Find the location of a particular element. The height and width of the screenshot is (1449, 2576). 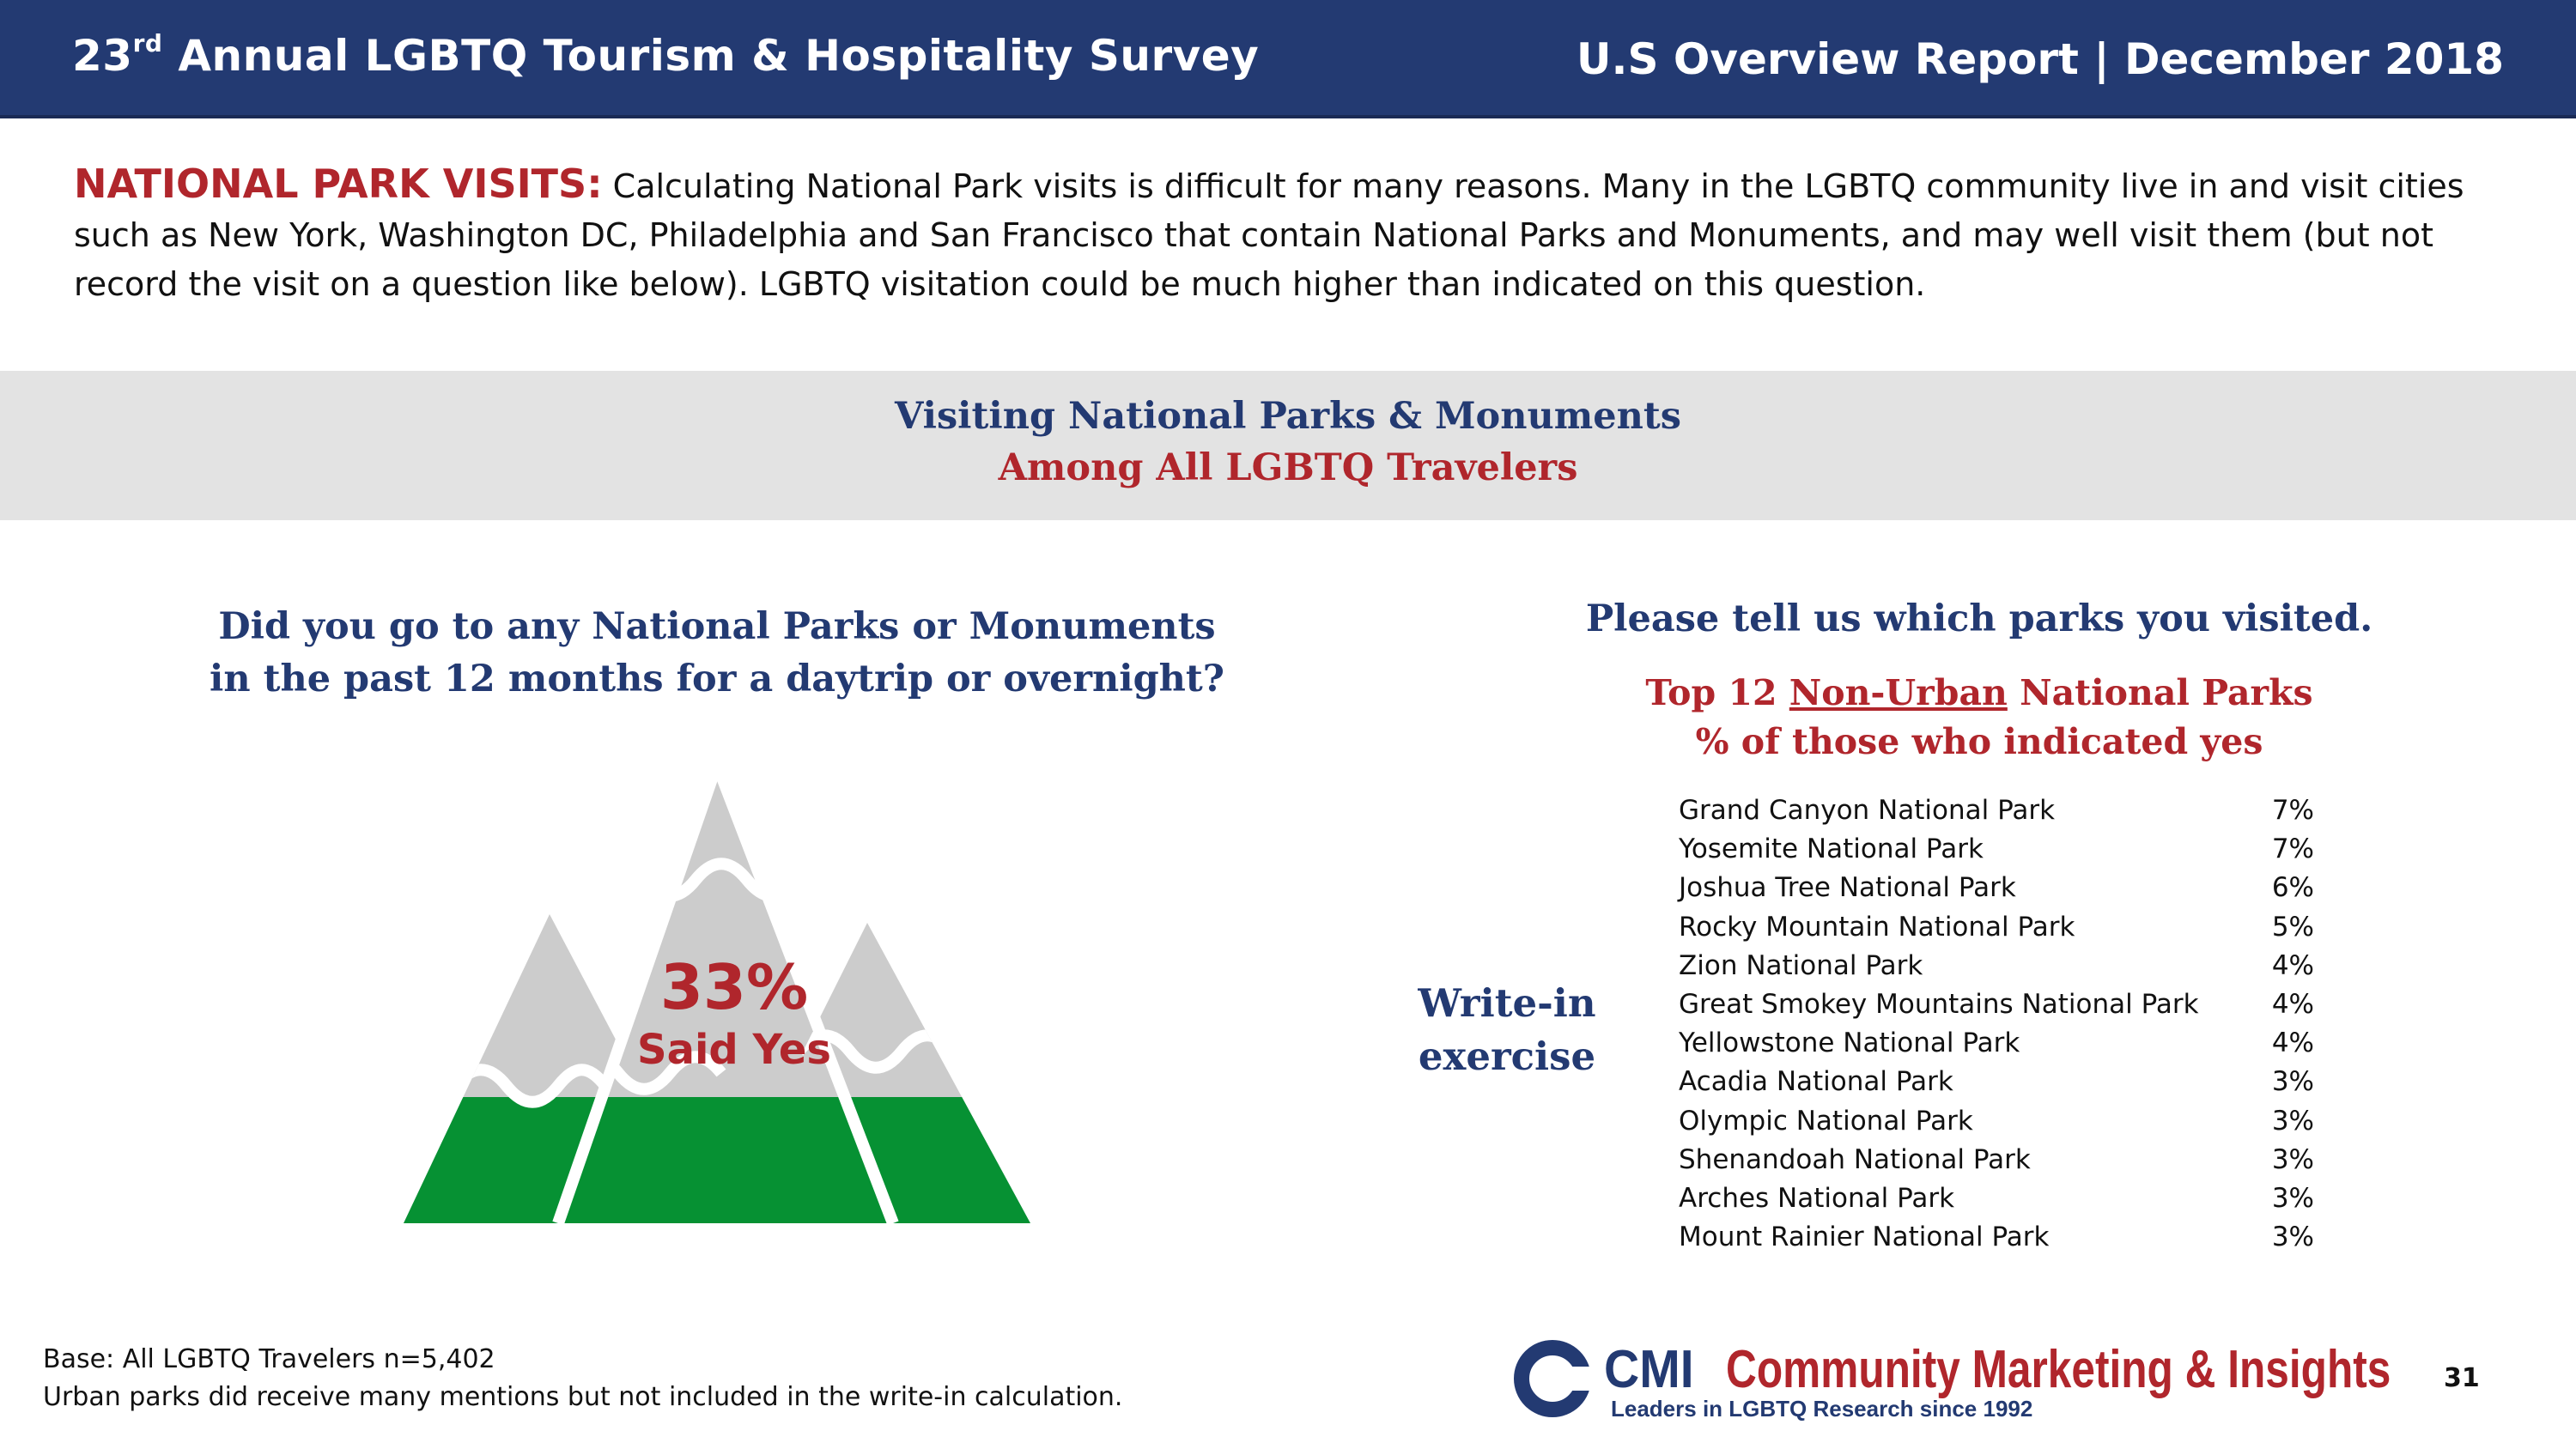

park-percent: 6% is located at coordinates (2292, 888).